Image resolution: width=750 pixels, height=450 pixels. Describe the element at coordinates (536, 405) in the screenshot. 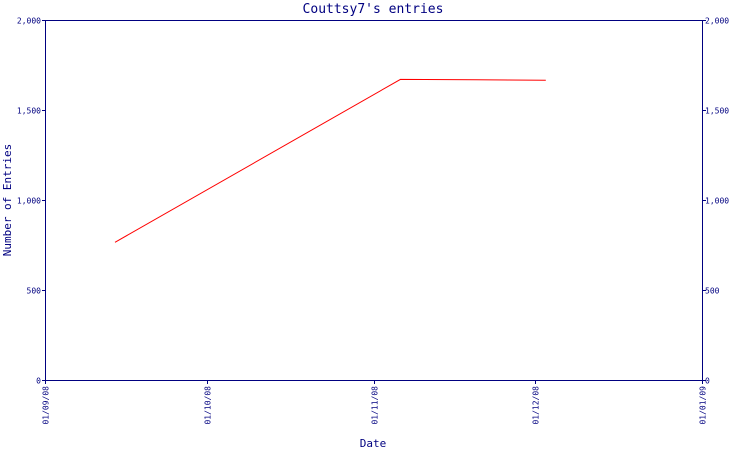

I see `x-tick-label: 01/12/08` at that location.